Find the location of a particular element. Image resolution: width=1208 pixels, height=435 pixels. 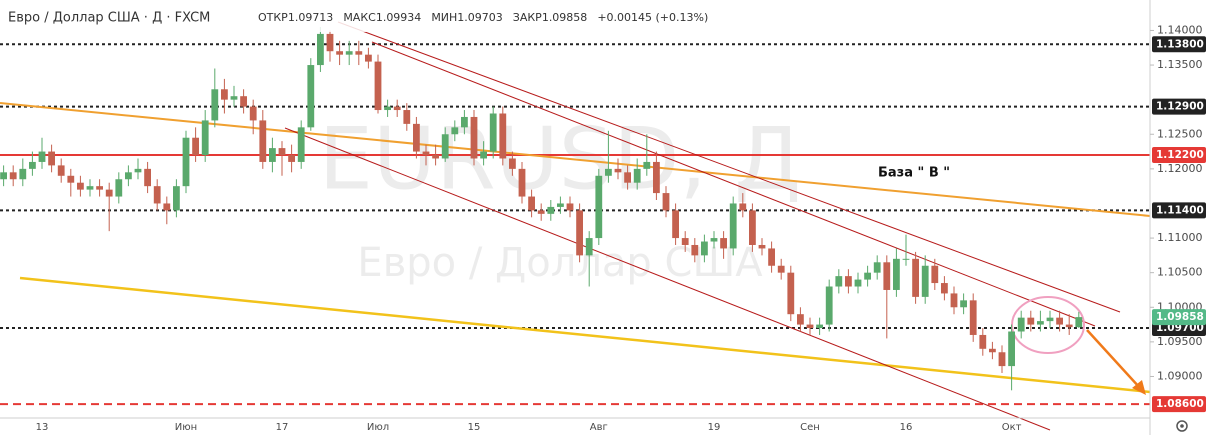

x-tick-label: Сен is located at coordinates (810, 427).